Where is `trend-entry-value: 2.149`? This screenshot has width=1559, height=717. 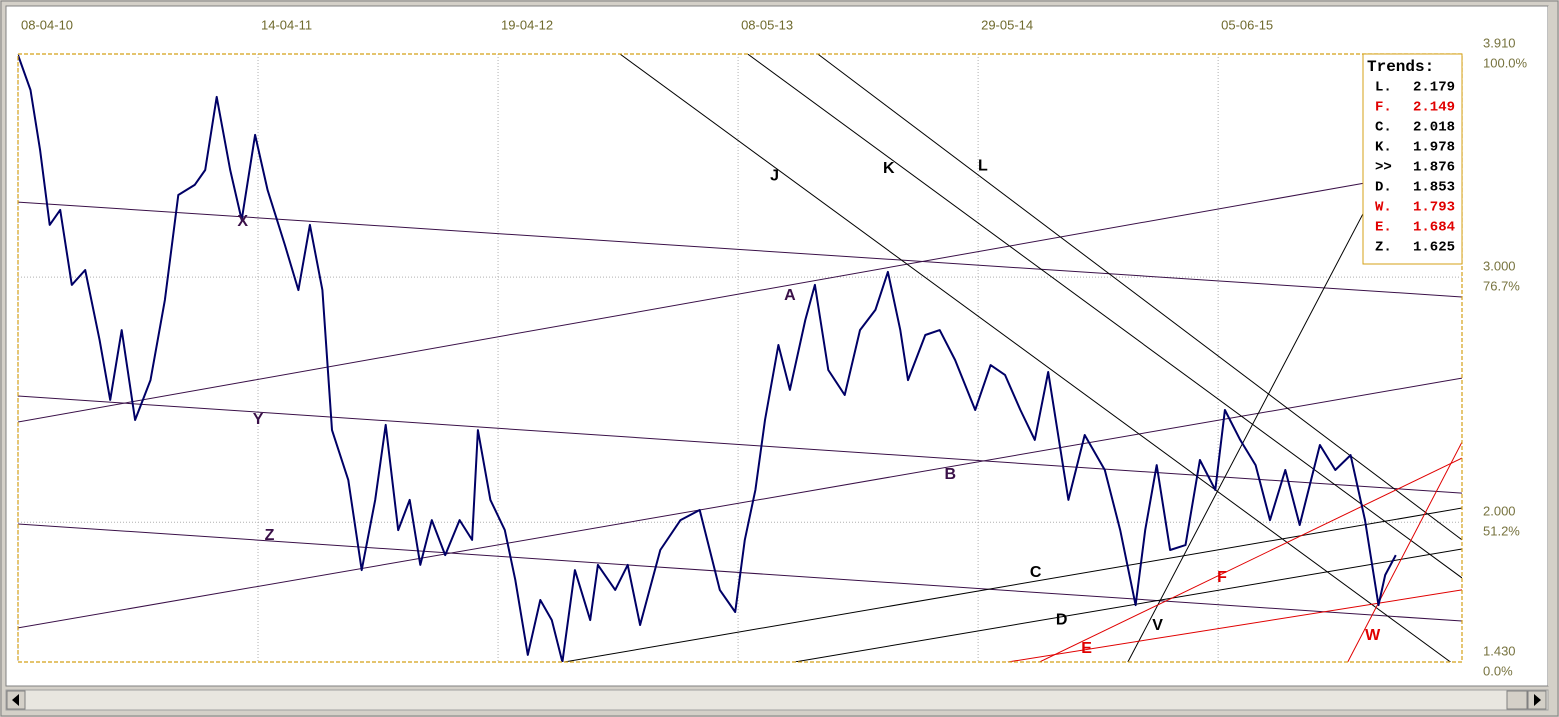 trend-entry-value: 2.149 is located at coordinates (1434, 108).